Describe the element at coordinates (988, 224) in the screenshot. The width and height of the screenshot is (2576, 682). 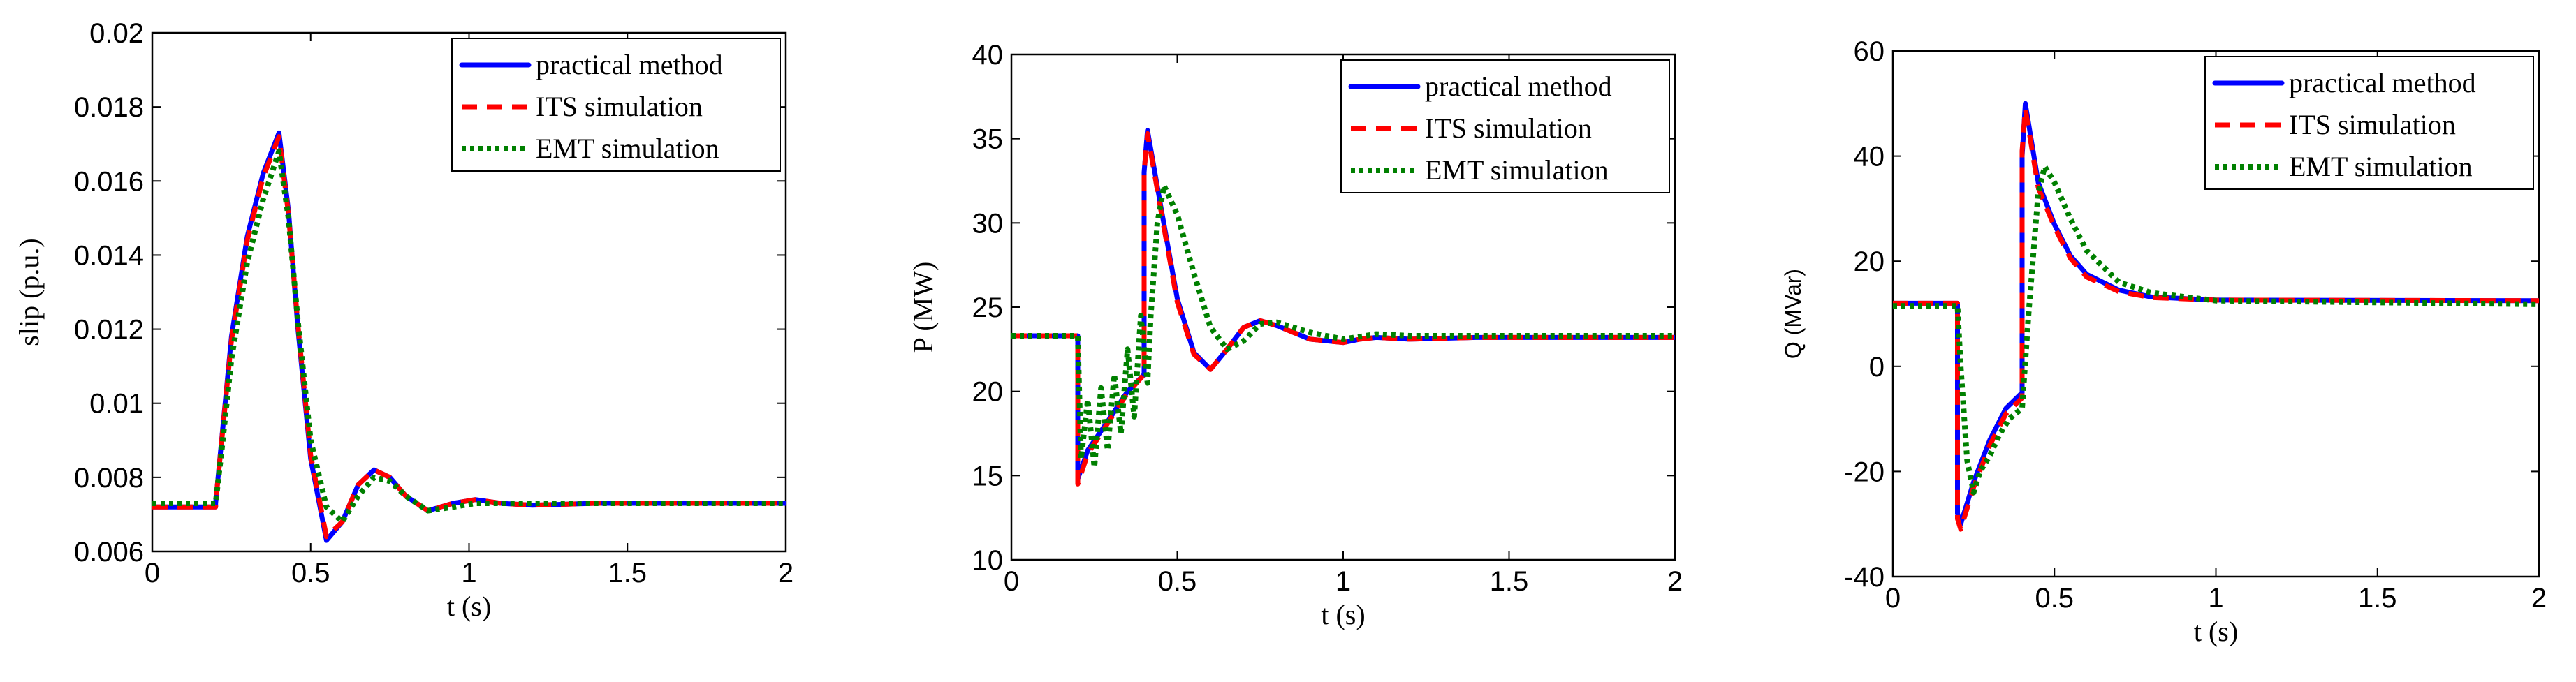
I see `y-tick-label: 30` at that location.